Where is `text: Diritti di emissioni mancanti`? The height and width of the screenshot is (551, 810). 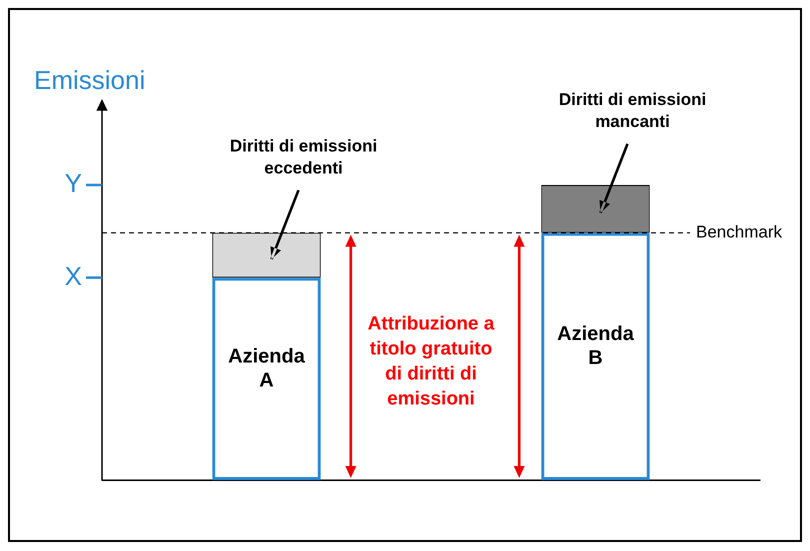
text: Diritti di emissioni mancanti is located at coordinates (632, 111).